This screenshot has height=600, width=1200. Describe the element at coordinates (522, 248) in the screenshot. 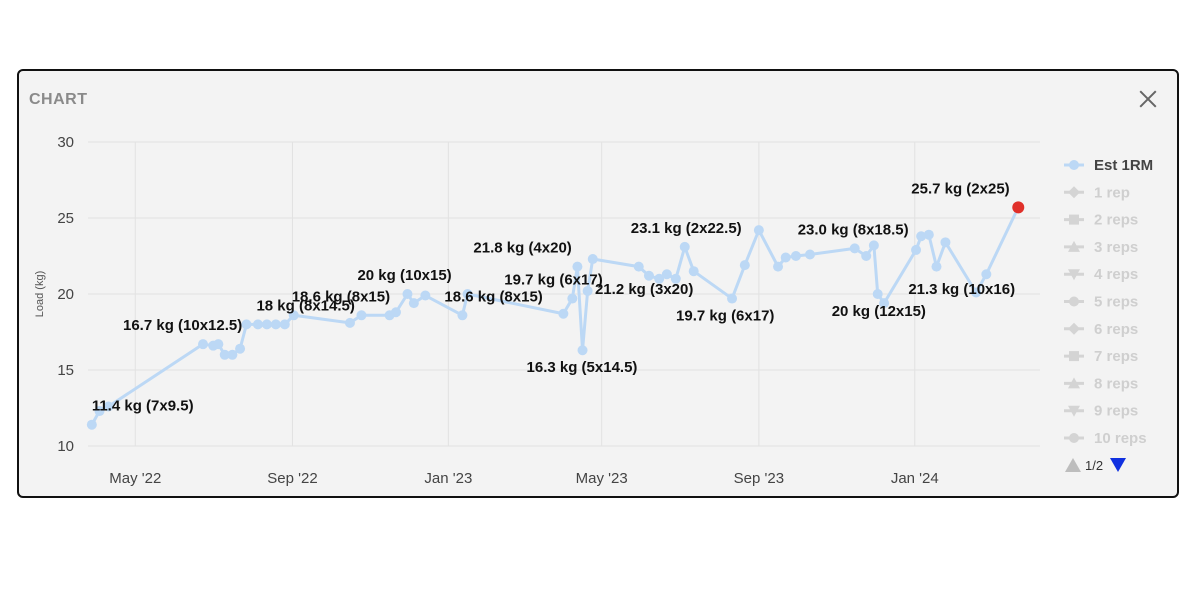

I see `data-label: 21.8 kg (4x20)` at that location.